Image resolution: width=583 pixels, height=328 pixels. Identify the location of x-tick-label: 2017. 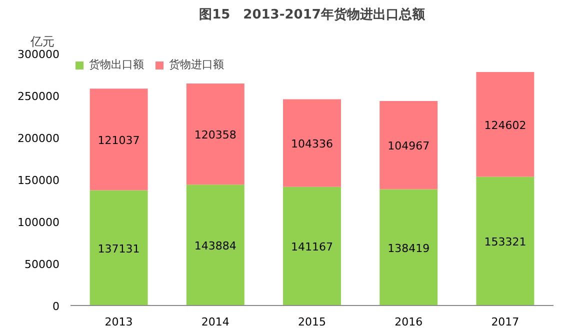
(505, 322).